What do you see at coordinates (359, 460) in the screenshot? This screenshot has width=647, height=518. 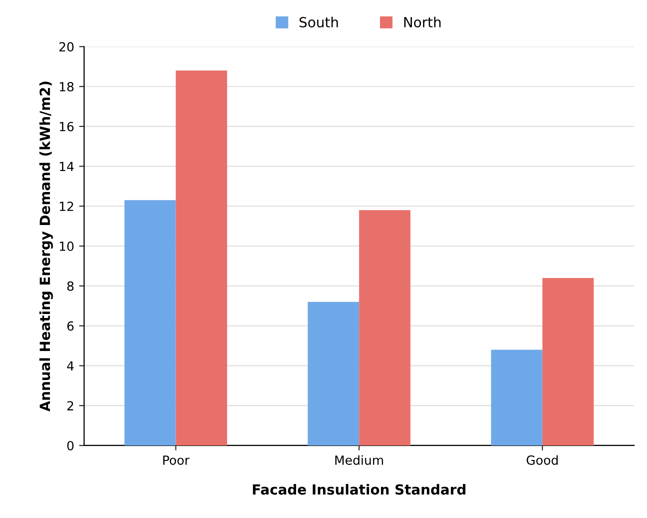 I see `x-tick-label: Medium` at bounding box center [359, 460].